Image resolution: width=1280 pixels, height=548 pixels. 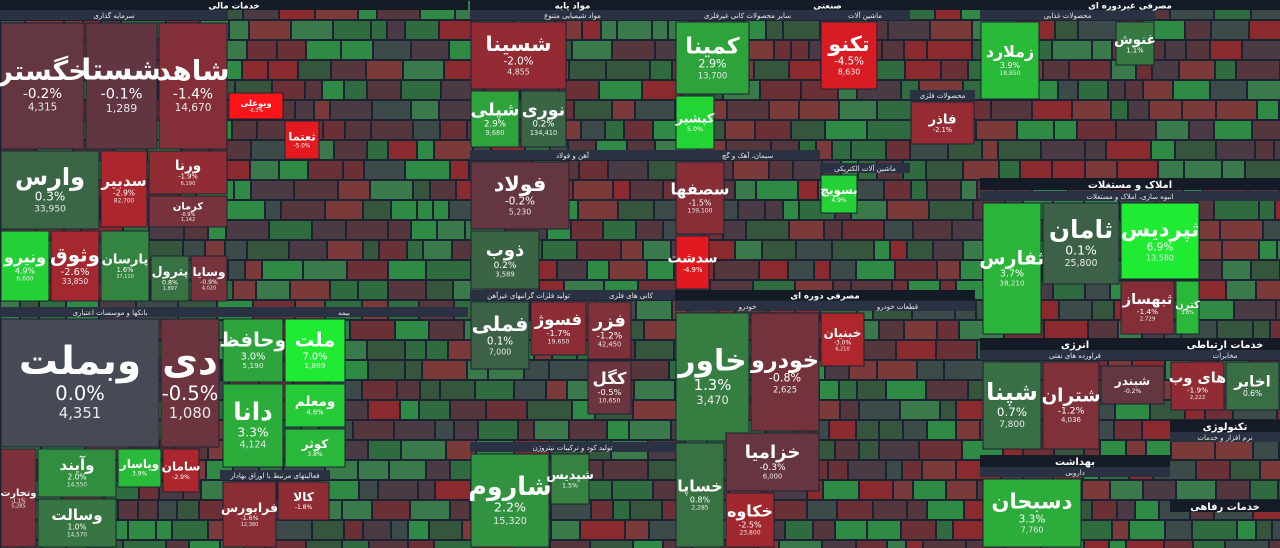 I want to click on stock-name: شبندر, so click(x=1132, y=381).